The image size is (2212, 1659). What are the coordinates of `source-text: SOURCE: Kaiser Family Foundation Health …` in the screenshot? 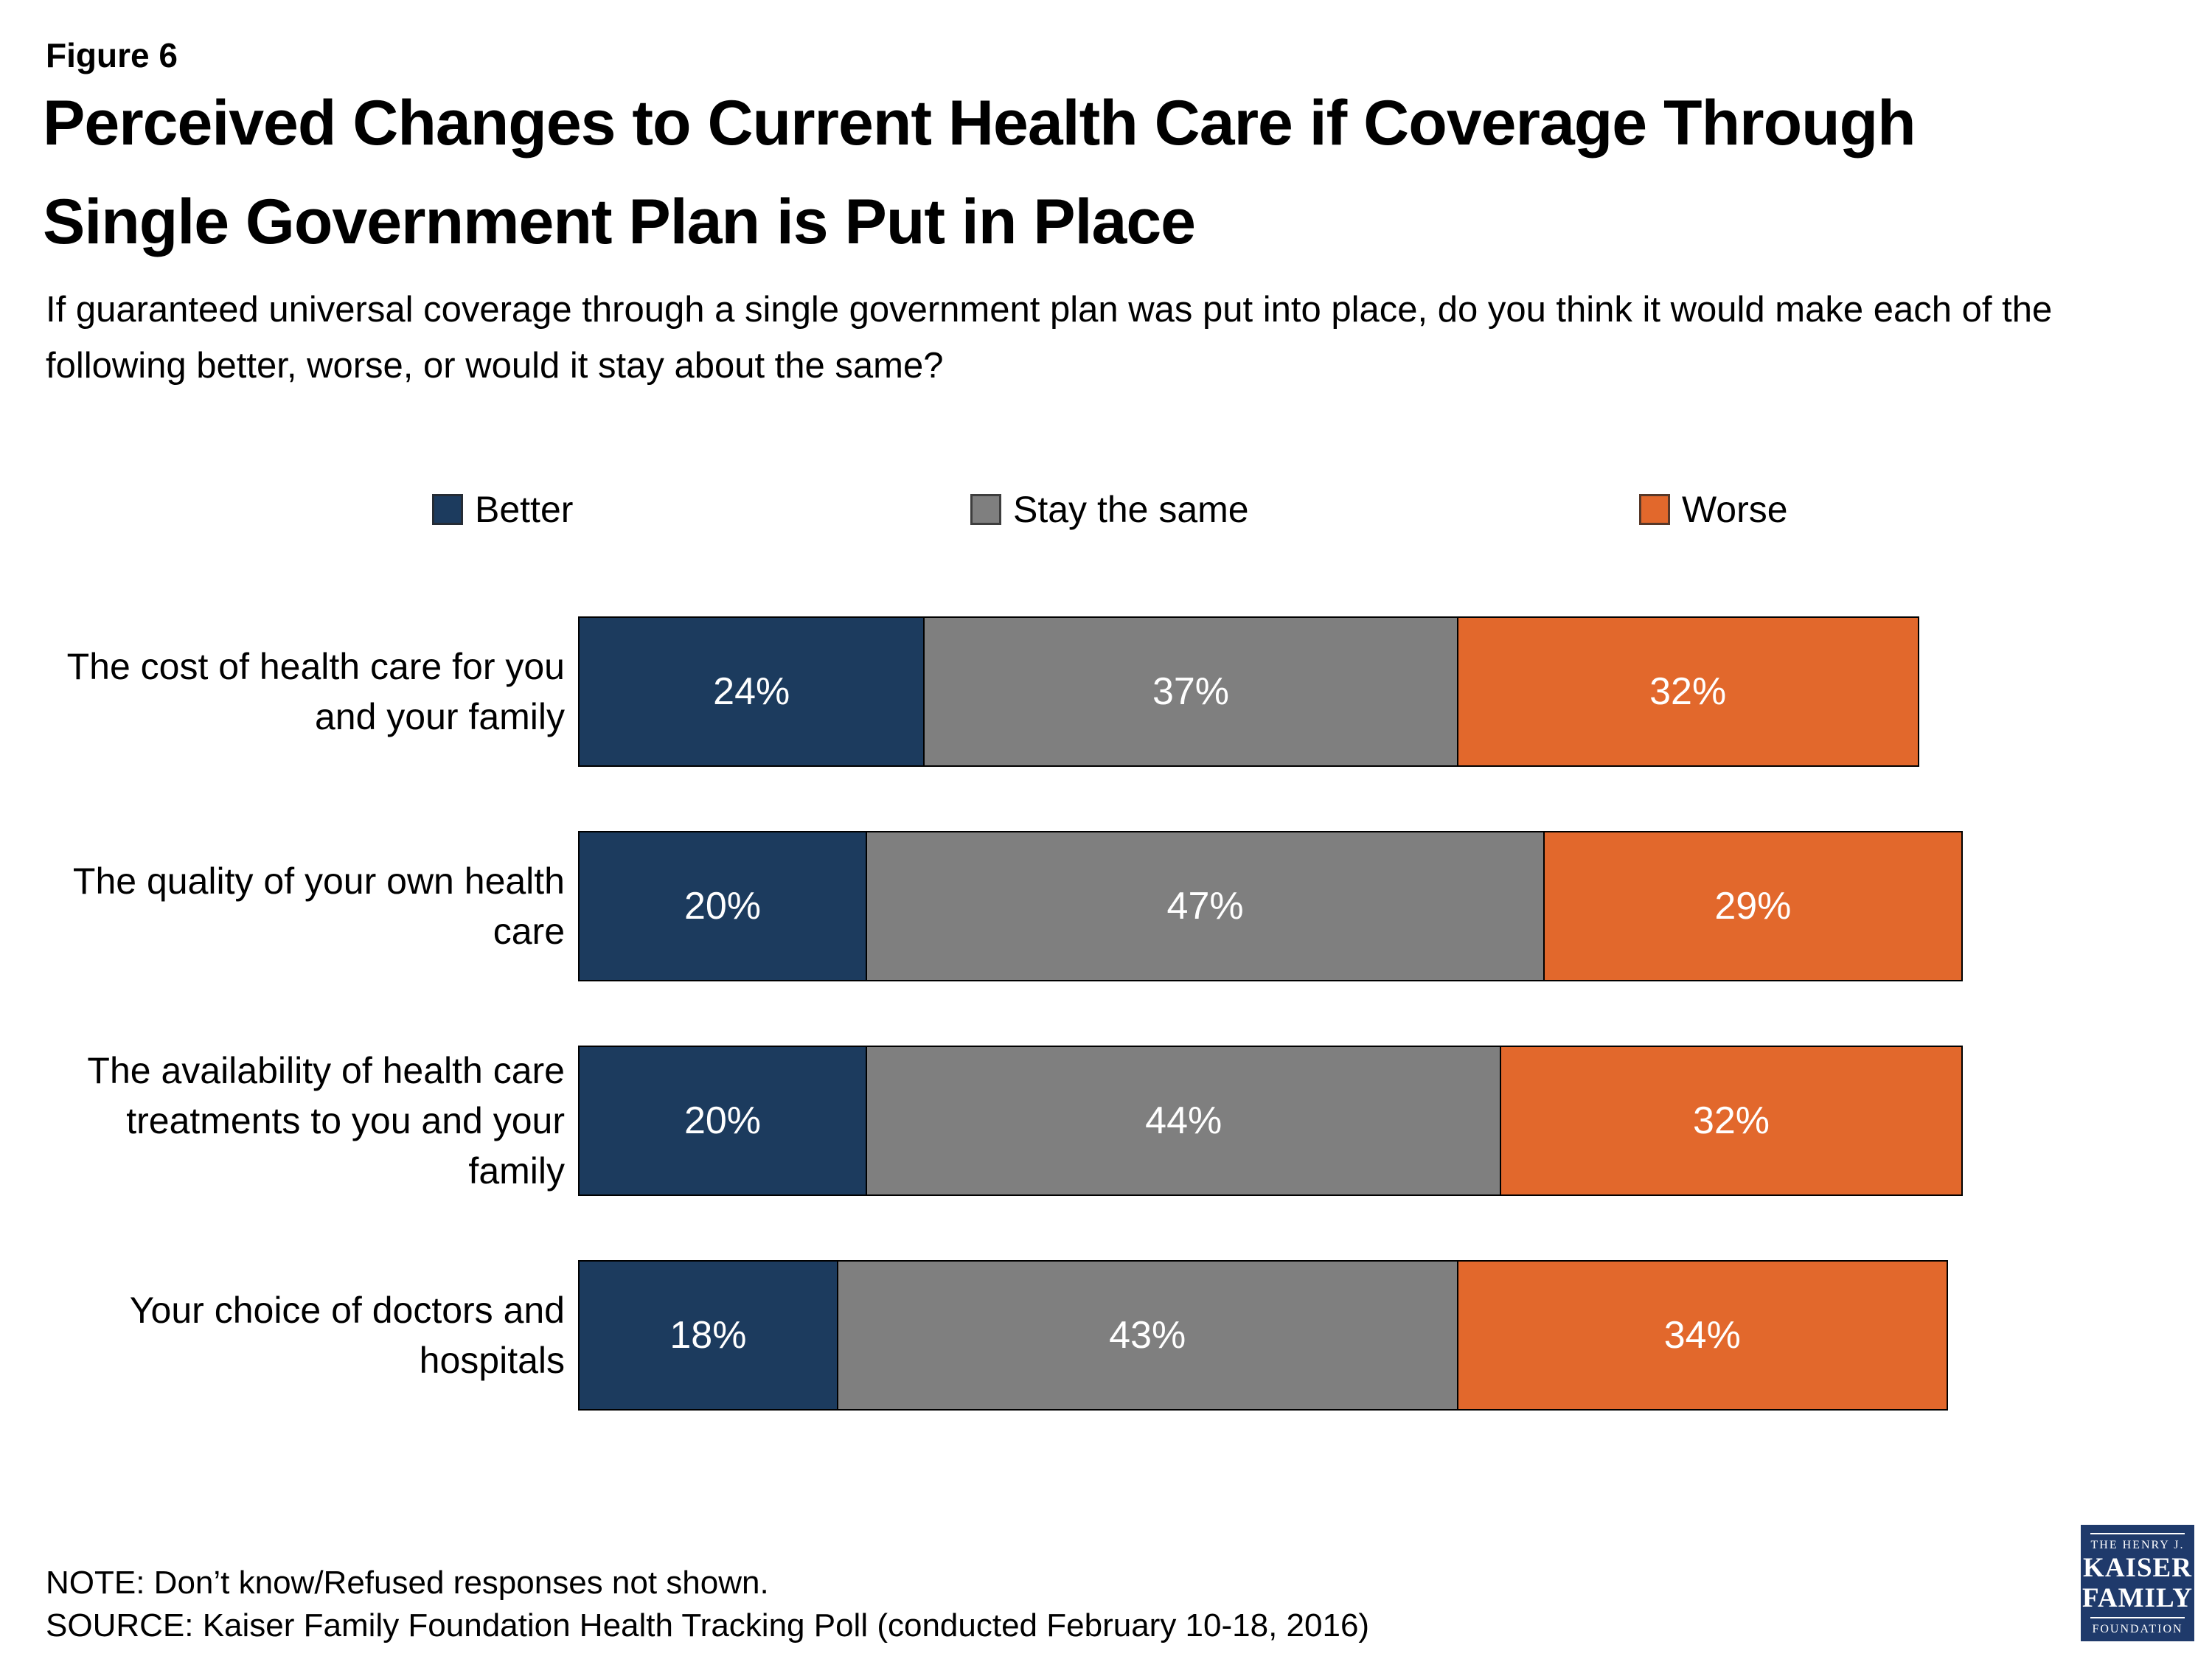 It's located at (708, 1625).